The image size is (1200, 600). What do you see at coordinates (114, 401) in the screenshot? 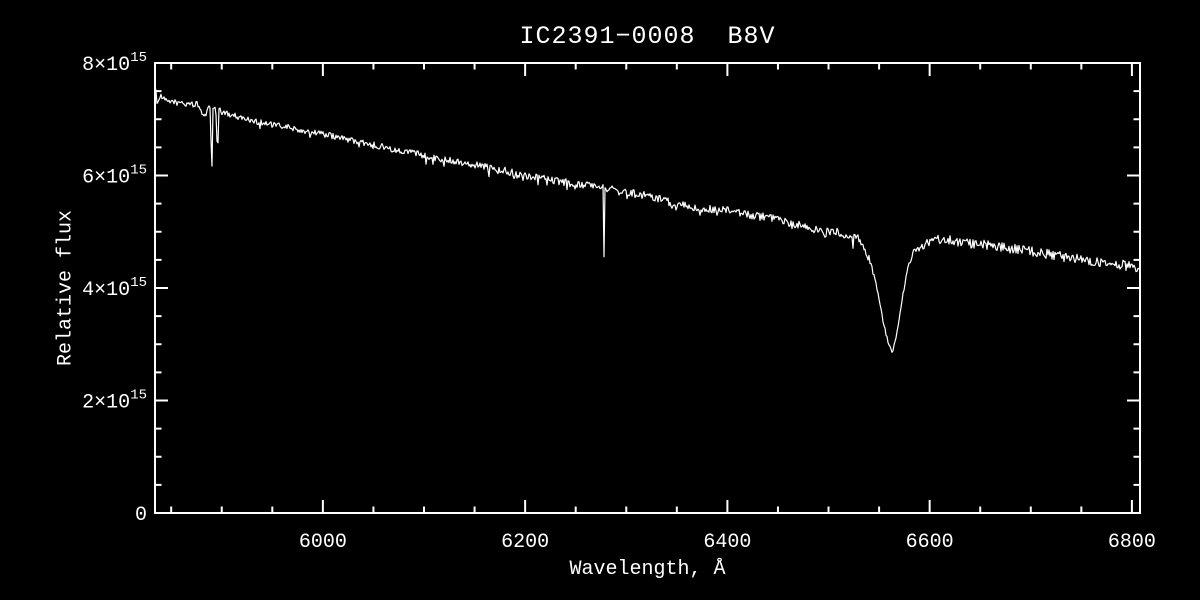
I see `y-tick-label: 2×10¹⁵` at bounding box center [114, 401].